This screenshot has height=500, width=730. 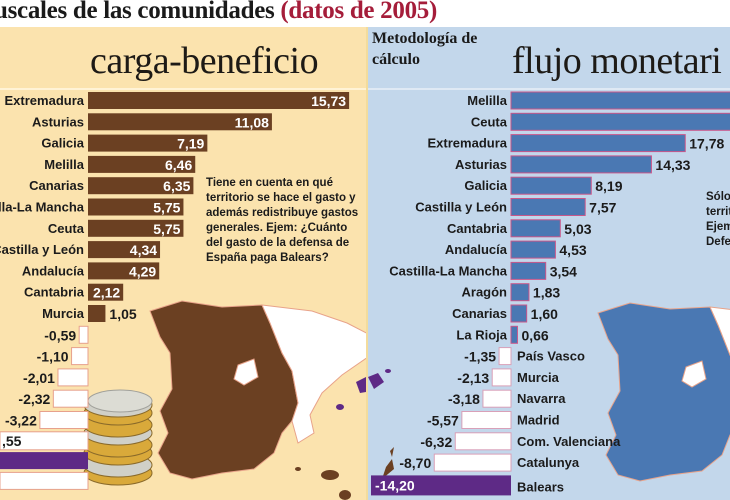 What do you see at coordinates (548, 462) in the screenshot?
I see `category-label: Catalunya` at bounding box center [548, 462].